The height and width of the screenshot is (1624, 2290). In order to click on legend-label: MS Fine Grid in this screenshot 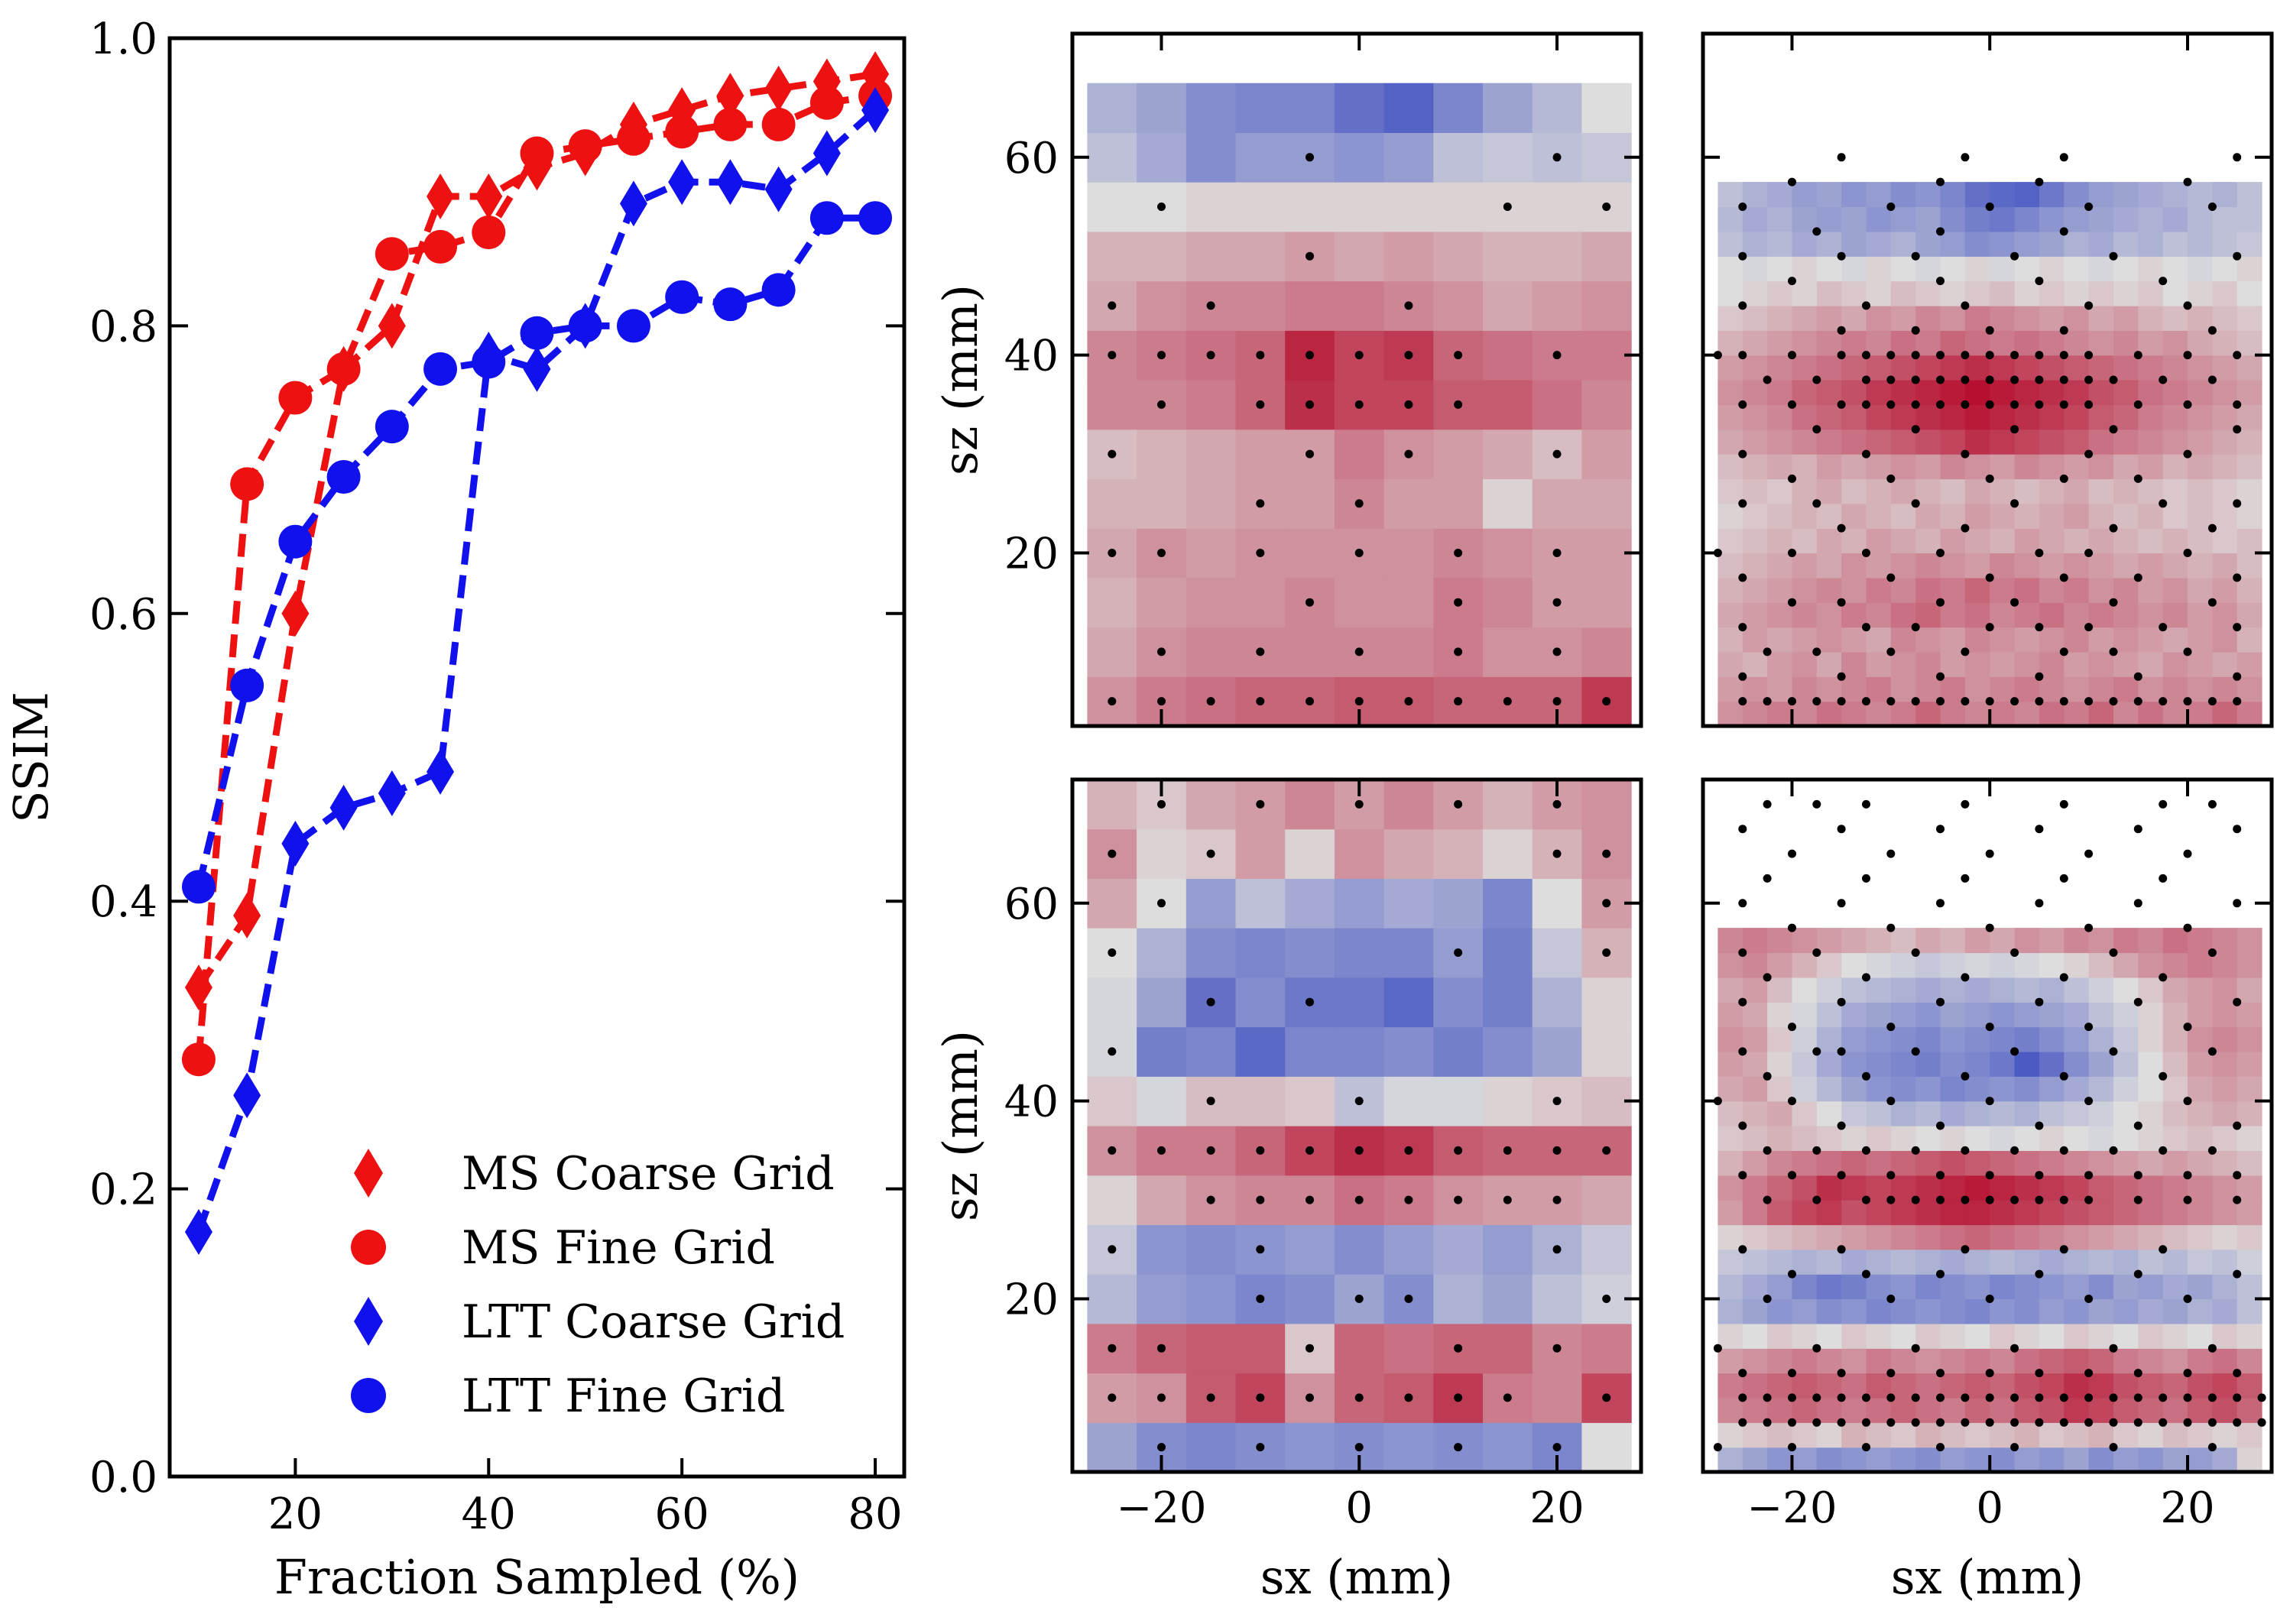, I will do `click(618, 1248)`.